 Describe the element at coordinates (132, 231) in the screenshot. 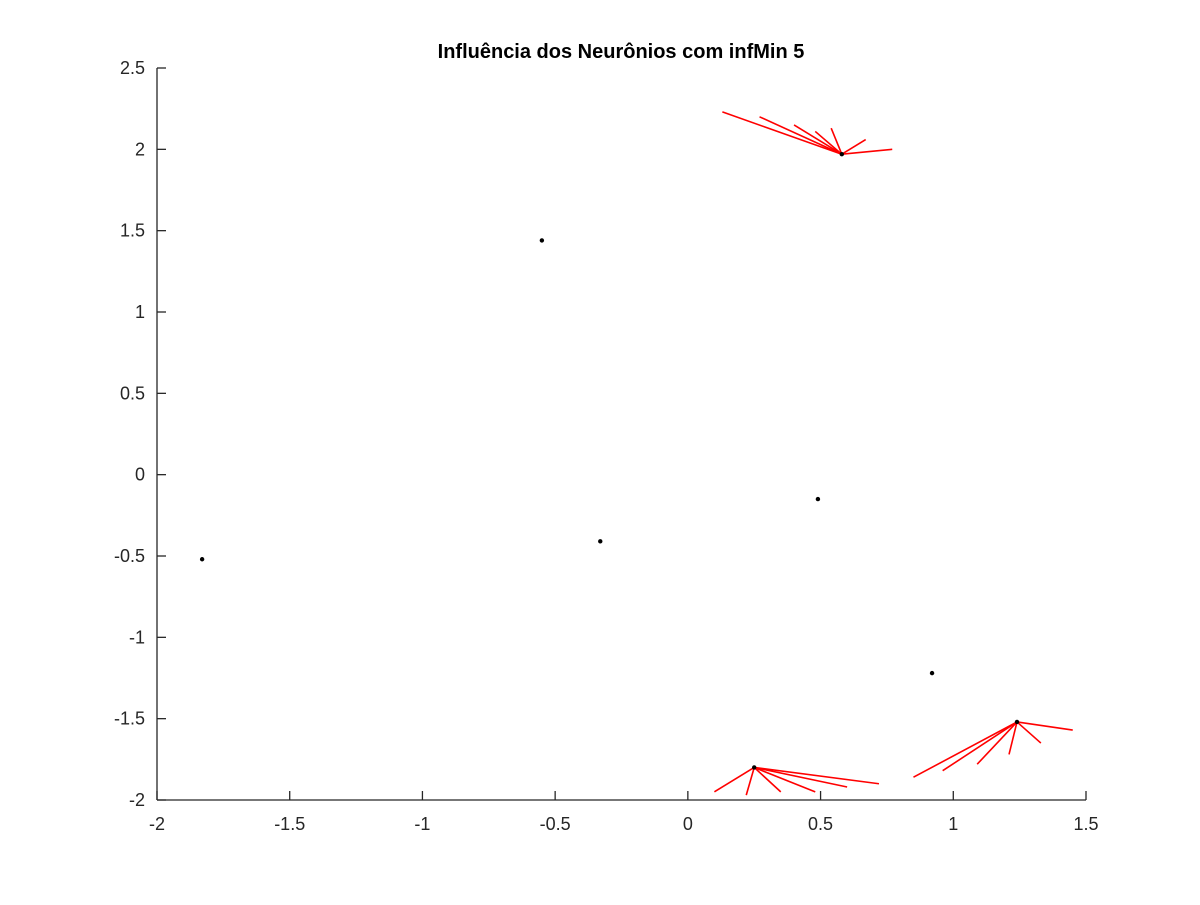

I see `y-tick-label: 1.5` at that location.